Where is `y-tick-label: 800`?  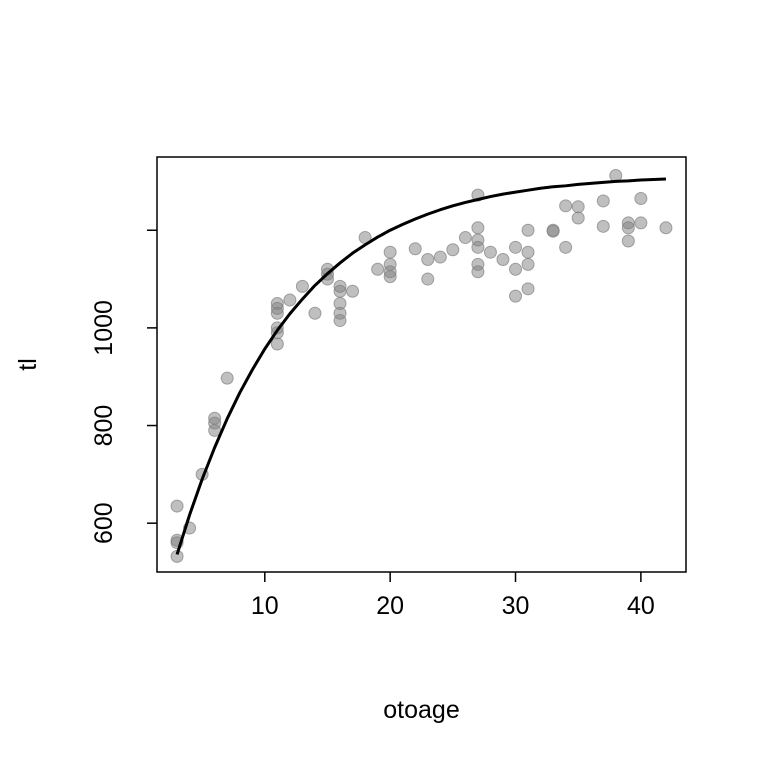 y-tick-label: 800 is located at coordinates (104, 426).